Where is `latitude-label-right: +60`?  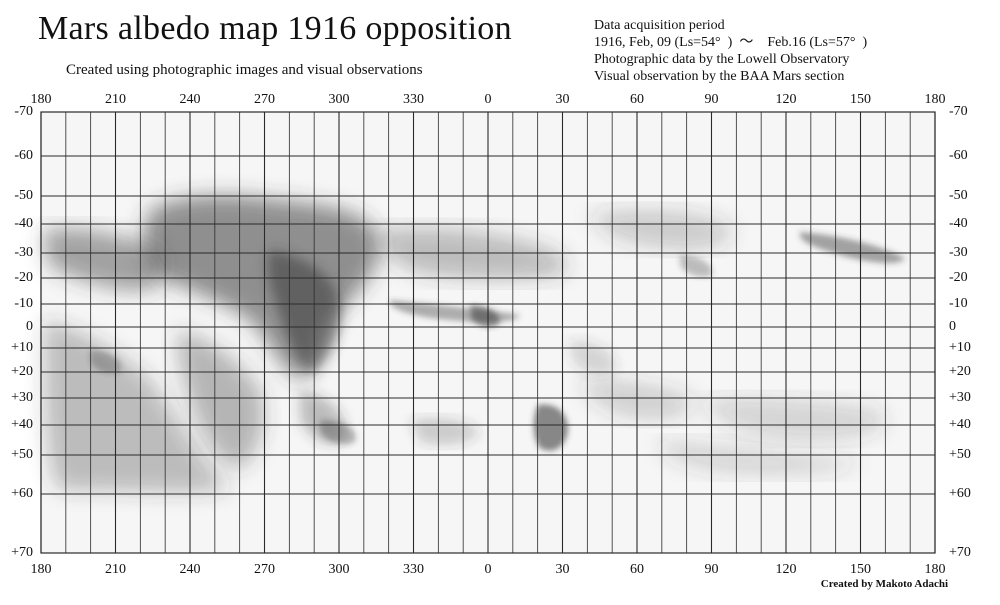 latitude-label-right: +60 is located at coordinates (960, 493).